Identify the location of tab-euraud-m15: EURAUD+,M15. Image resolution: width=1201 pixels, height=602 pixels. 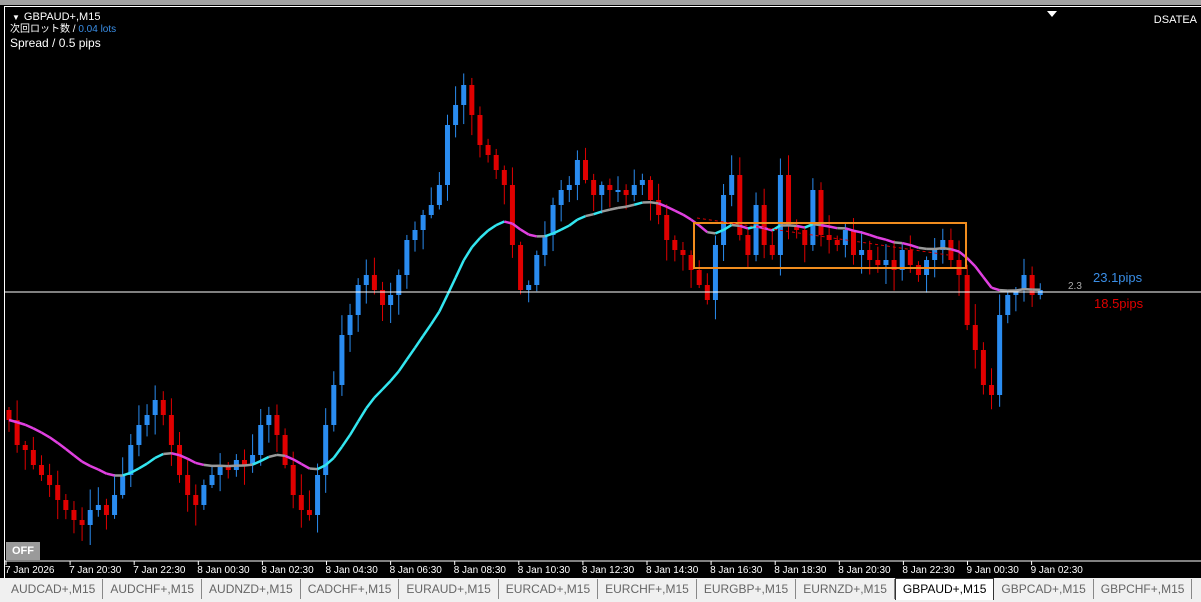
(449, 589).